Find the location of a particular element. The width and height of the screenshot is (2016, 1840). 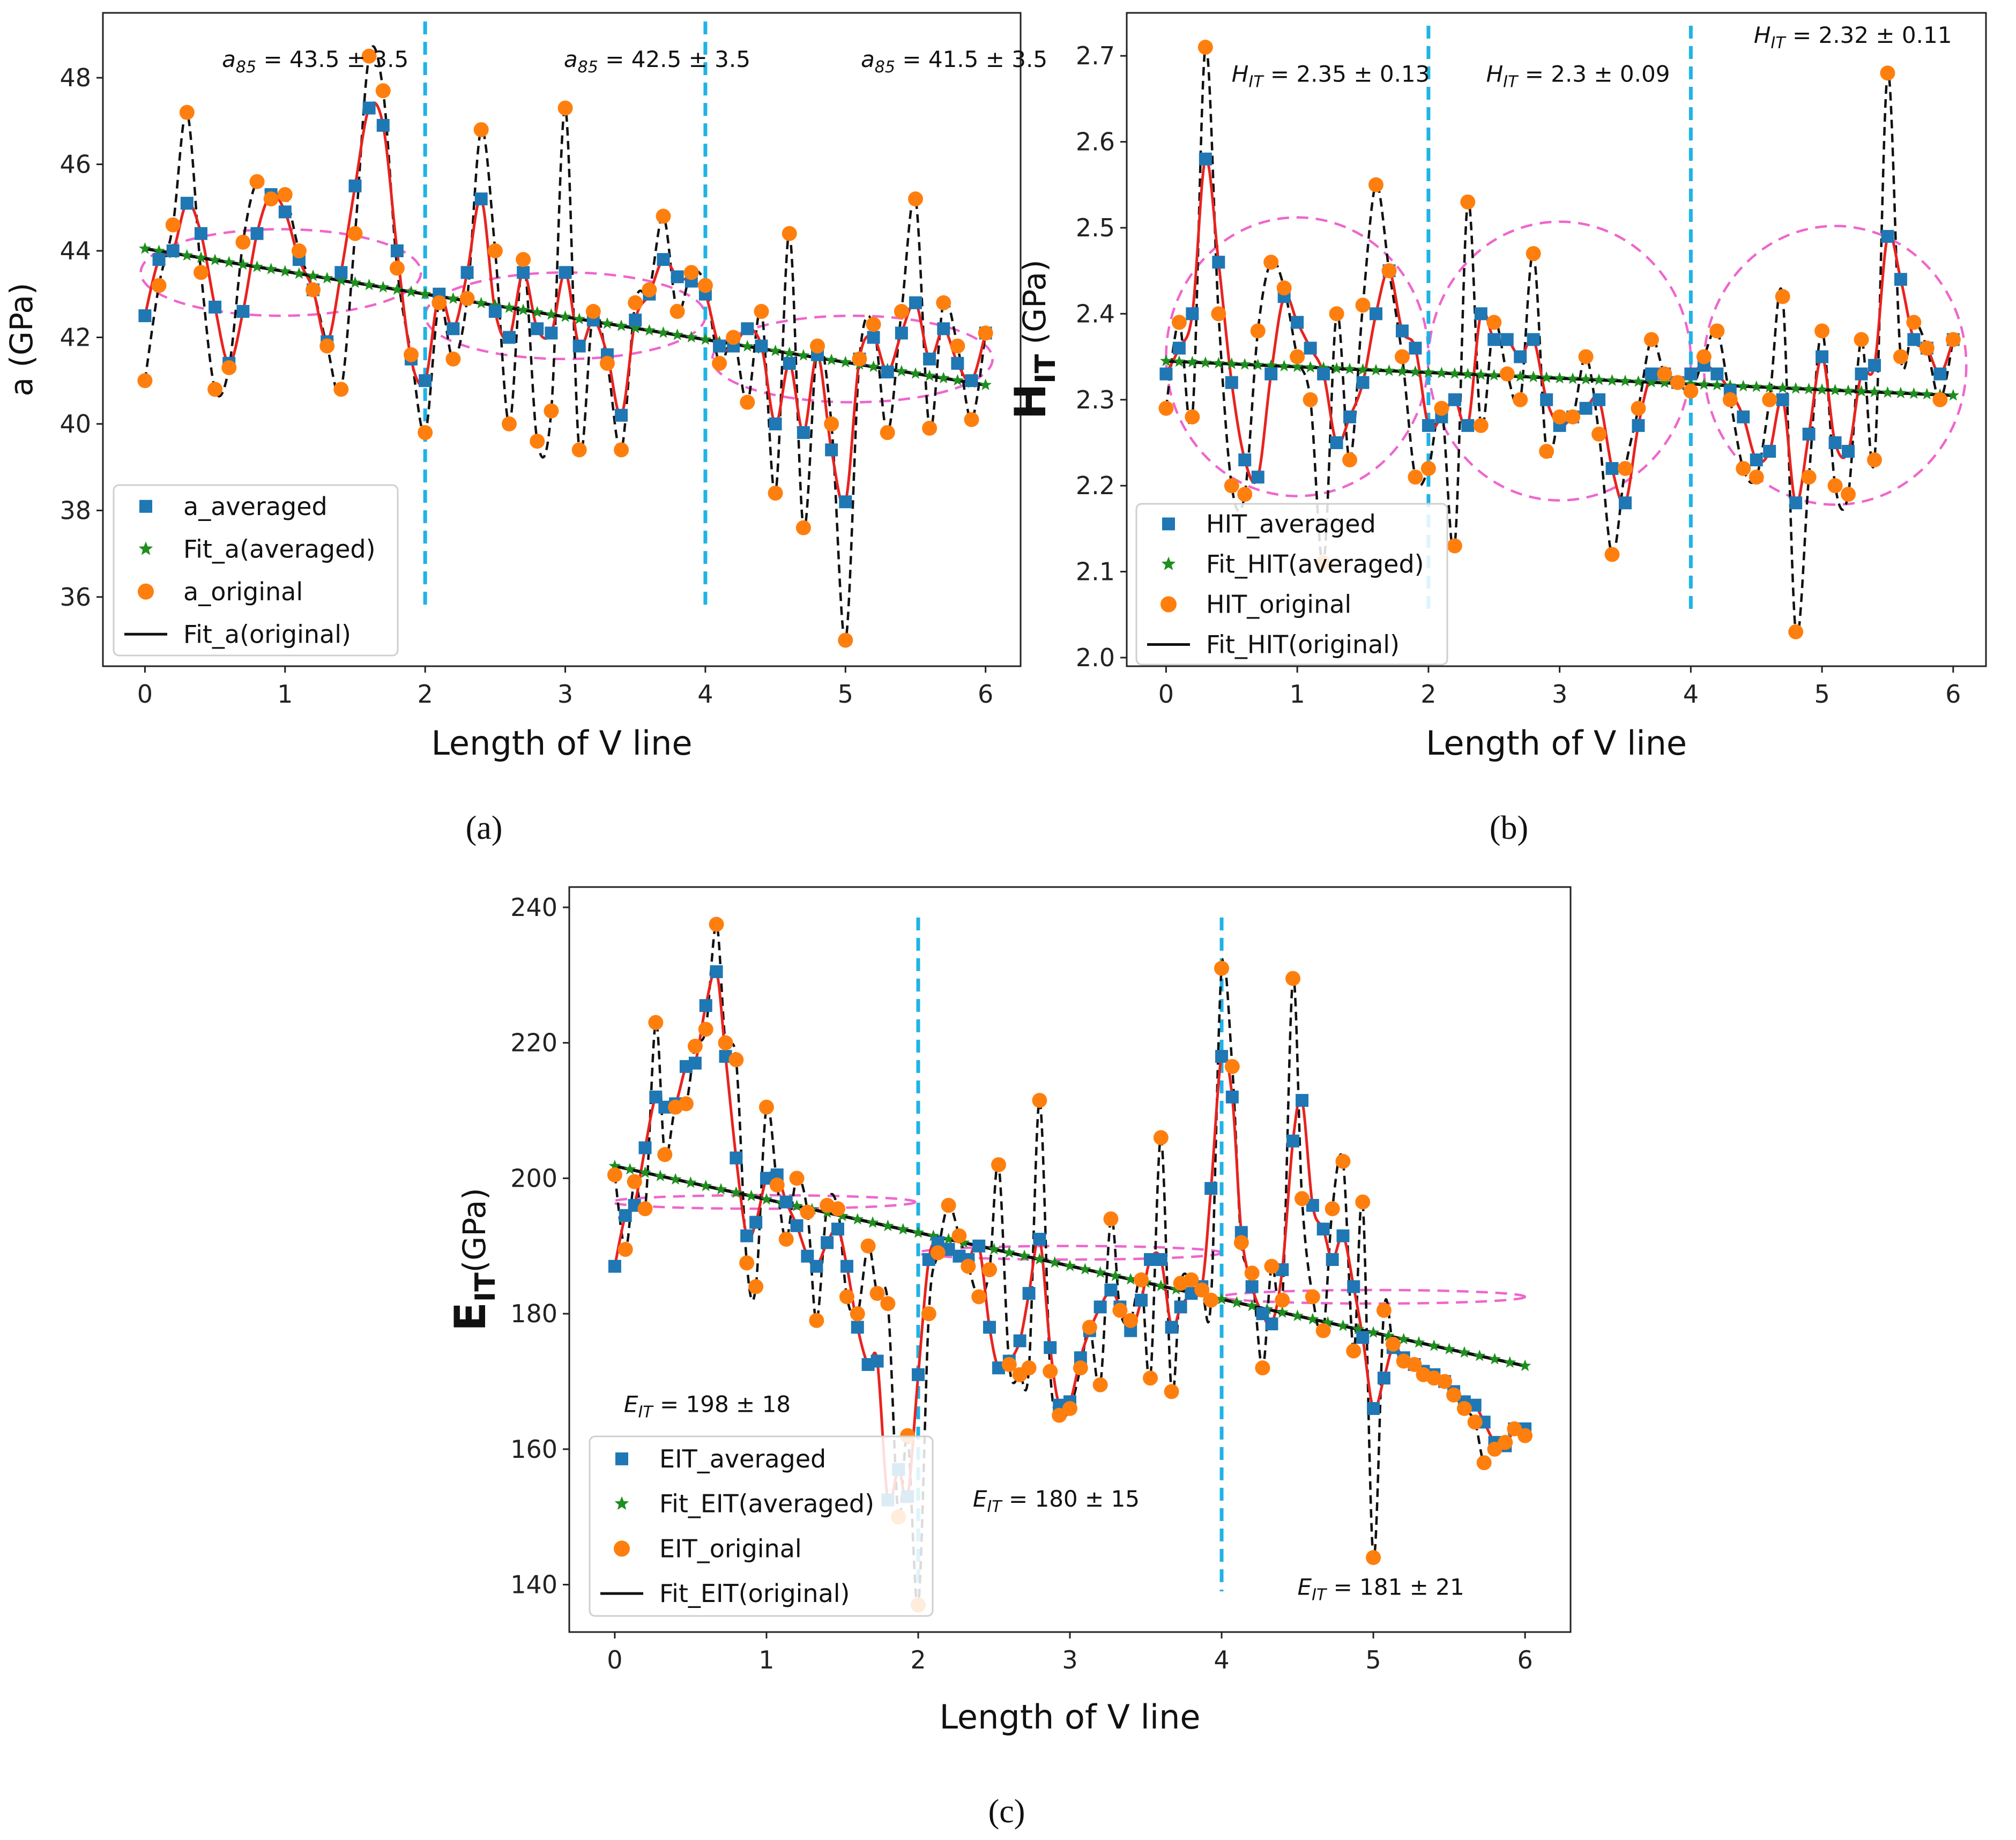

legend-marker-star is located at coordinates (1168, 563).